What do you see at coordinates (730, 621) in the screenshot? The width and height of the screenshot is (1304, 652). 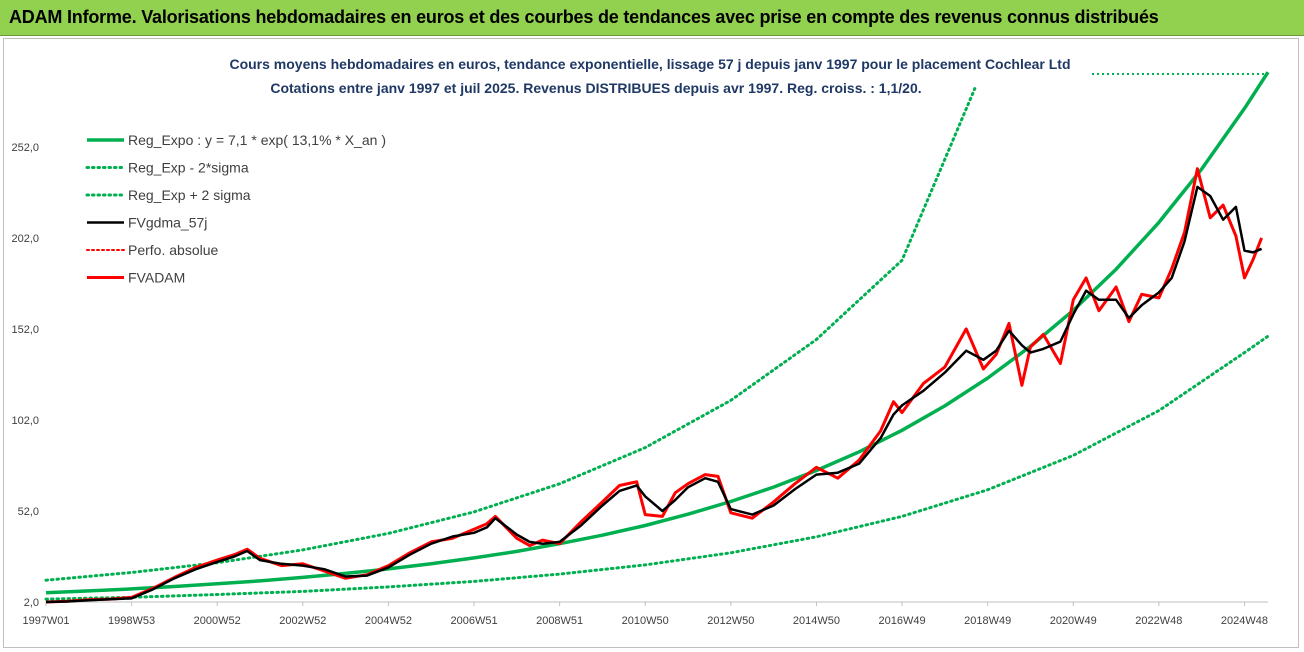 I see `x-tick-label: 2012W50` at bounding box center [730, 621].